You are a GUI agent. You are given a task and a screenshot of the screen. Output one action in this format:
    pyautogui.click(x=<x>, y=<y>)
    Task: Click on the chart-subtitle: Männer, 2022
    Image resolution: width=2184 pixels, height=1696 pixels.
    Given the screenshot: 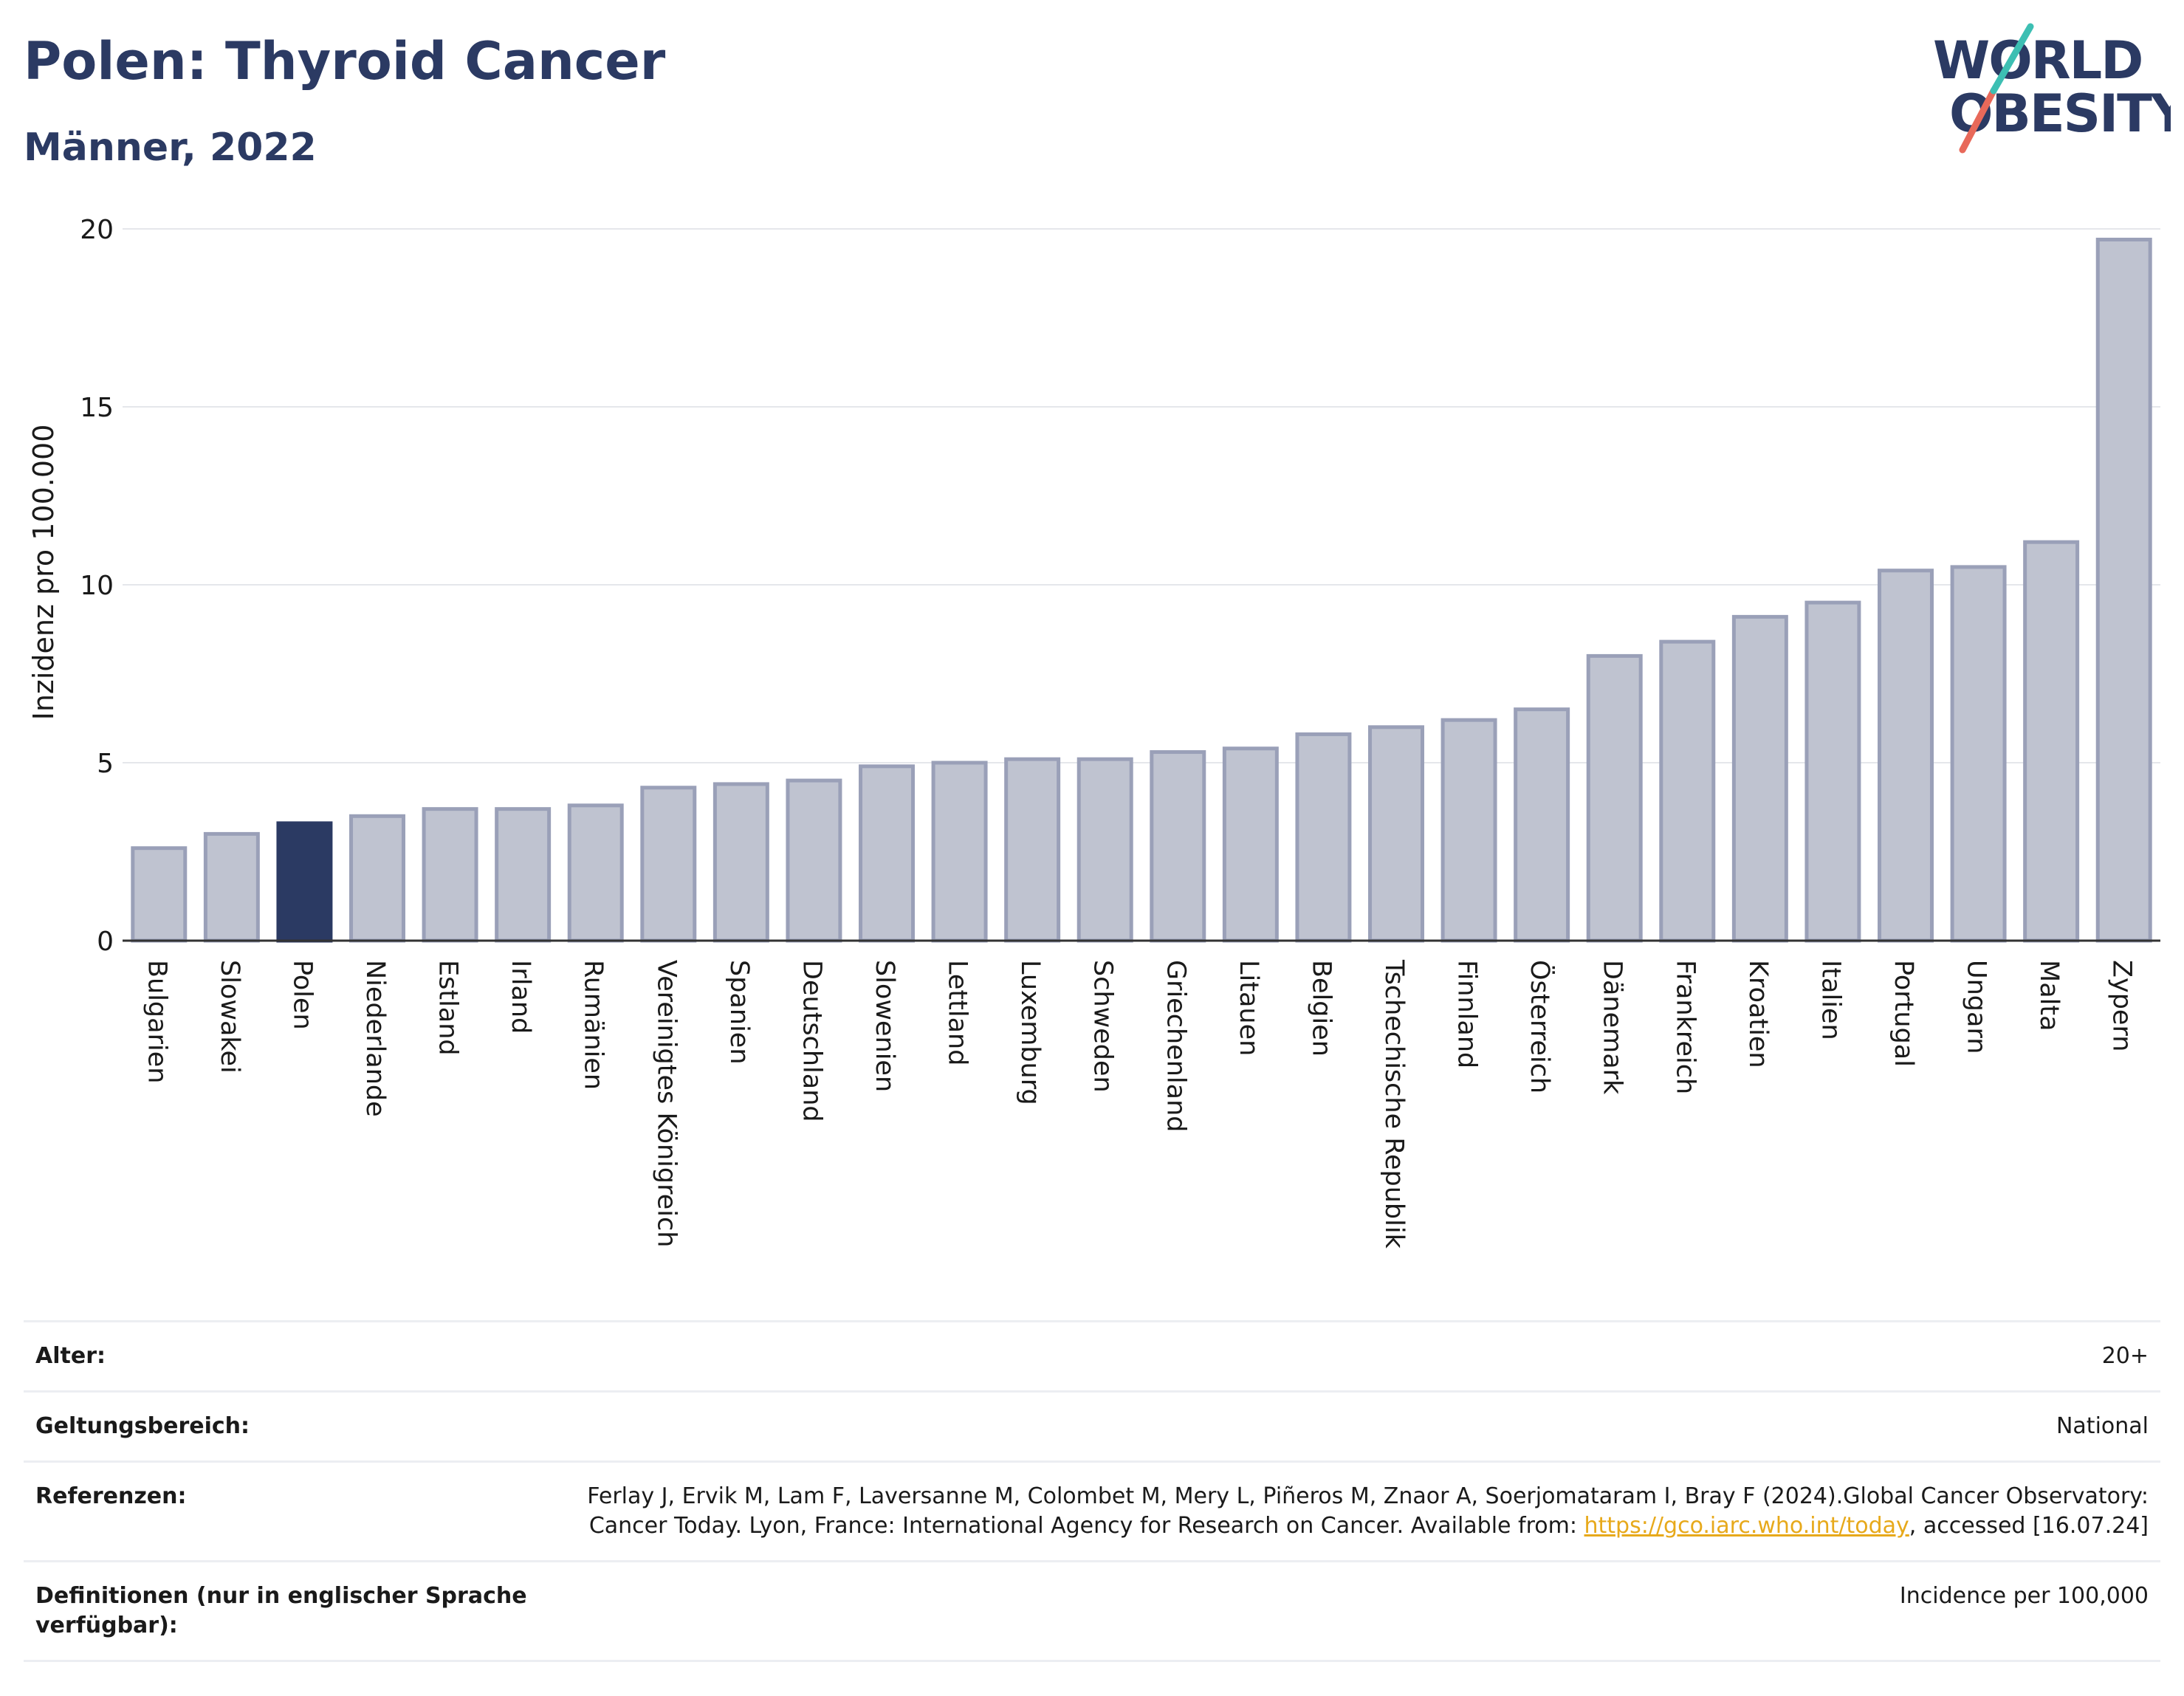 What is the action you would take?
    pyautogui.click(x=171, y=148)
    